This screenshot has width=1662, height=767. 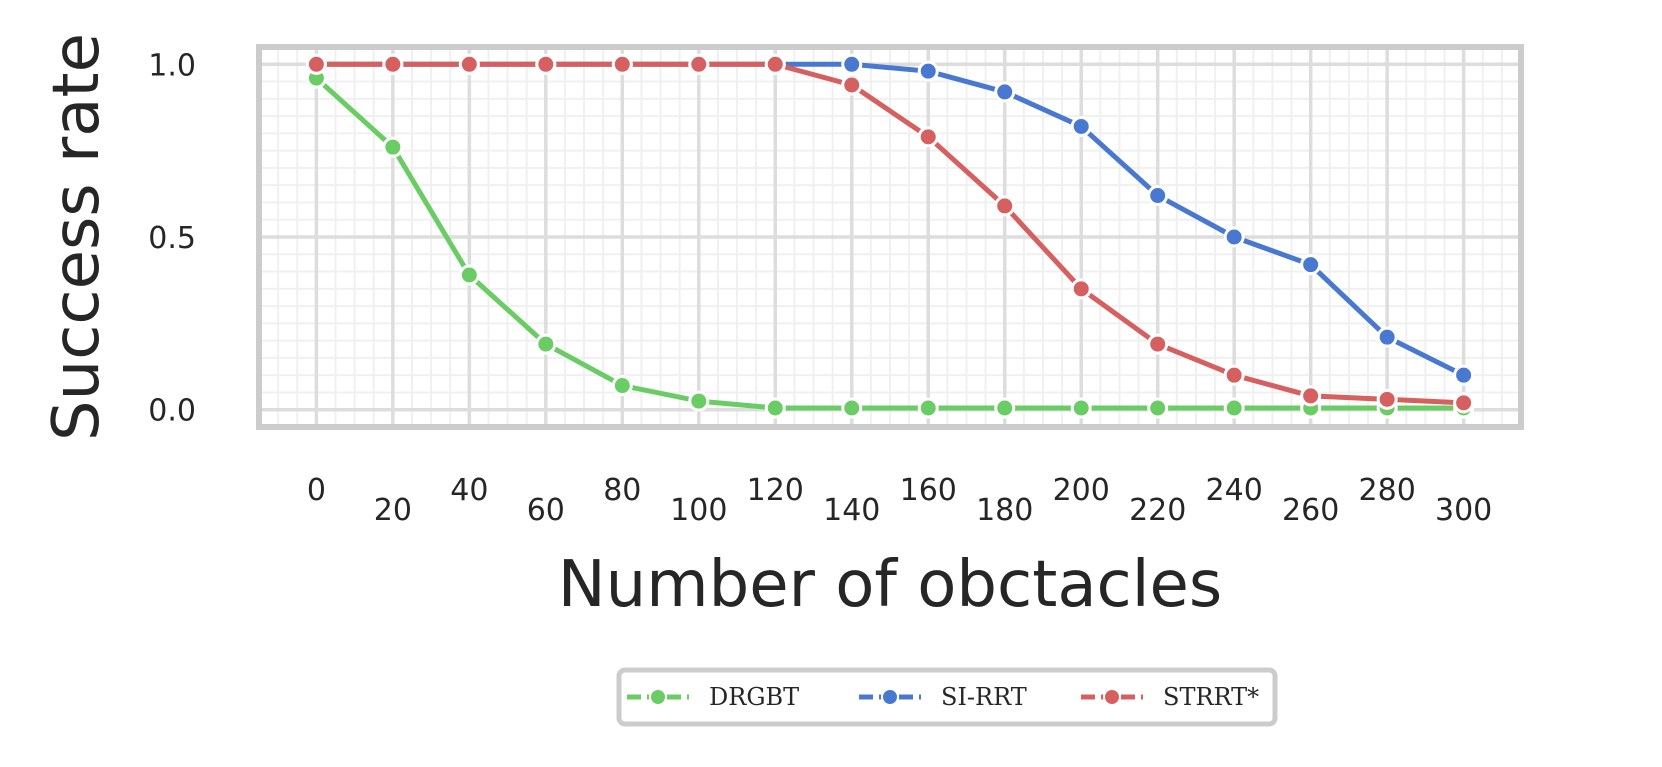 I want to click on x-tick-label: 80, so click(x=622, y=490).